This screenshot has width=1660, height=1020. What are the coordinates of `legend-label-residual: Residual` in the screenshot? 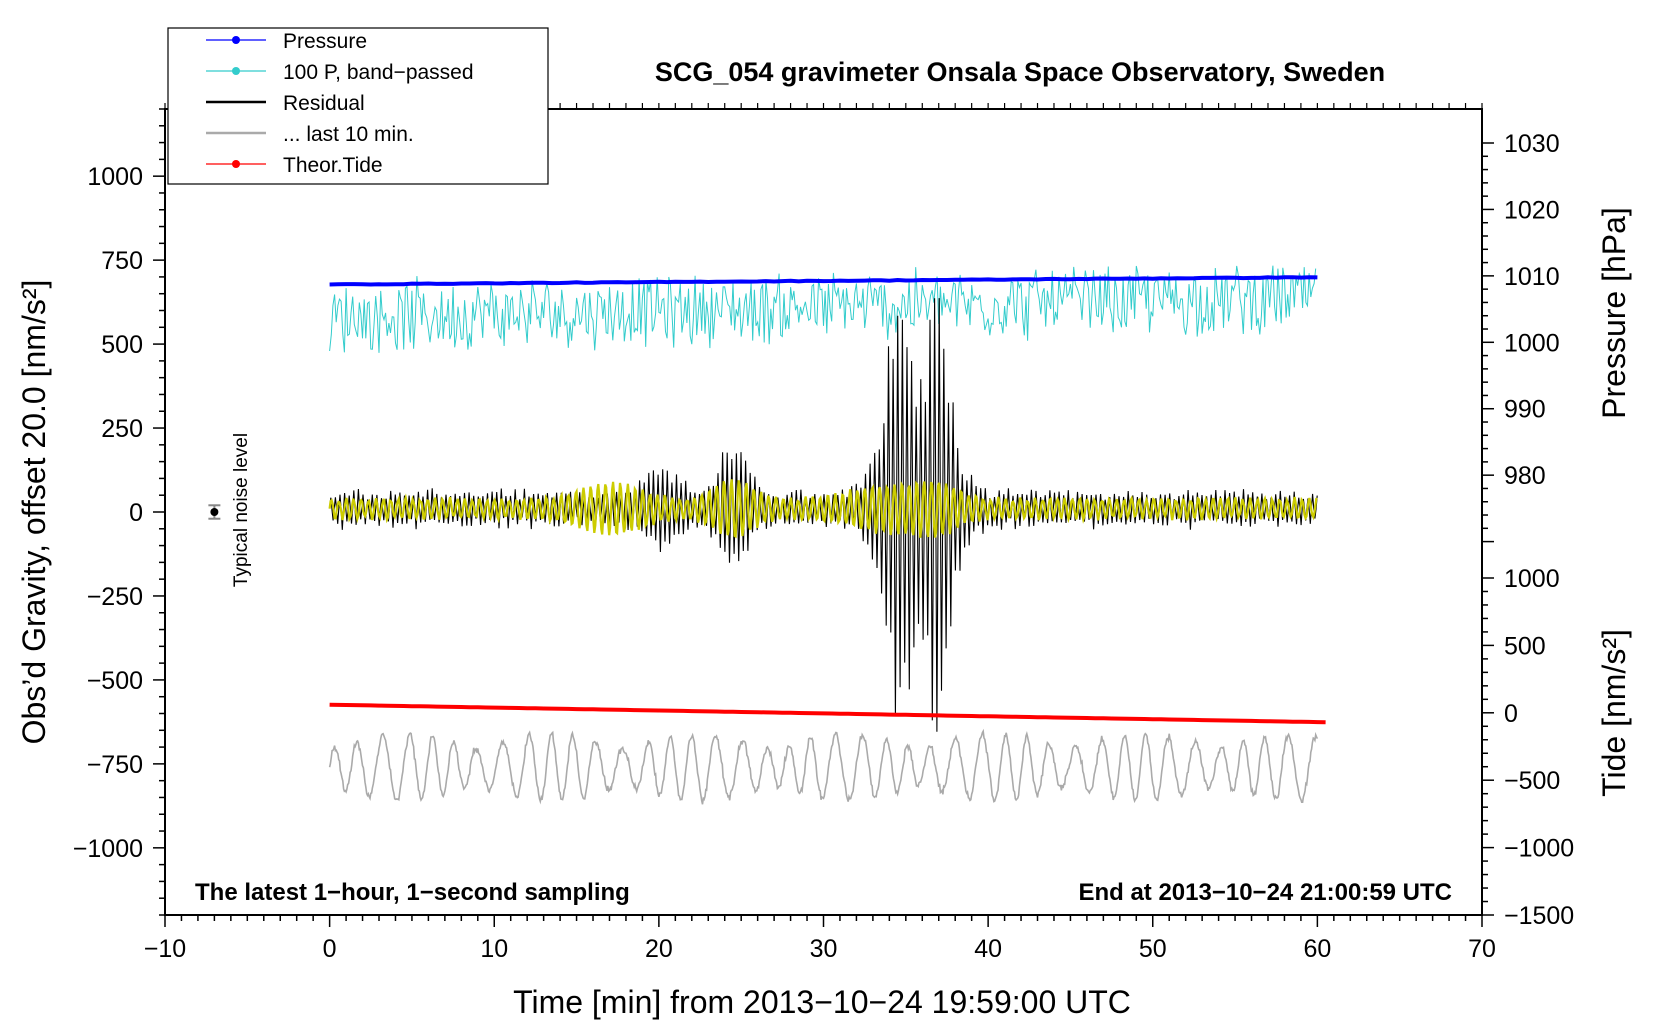 It's located at (324, 103).